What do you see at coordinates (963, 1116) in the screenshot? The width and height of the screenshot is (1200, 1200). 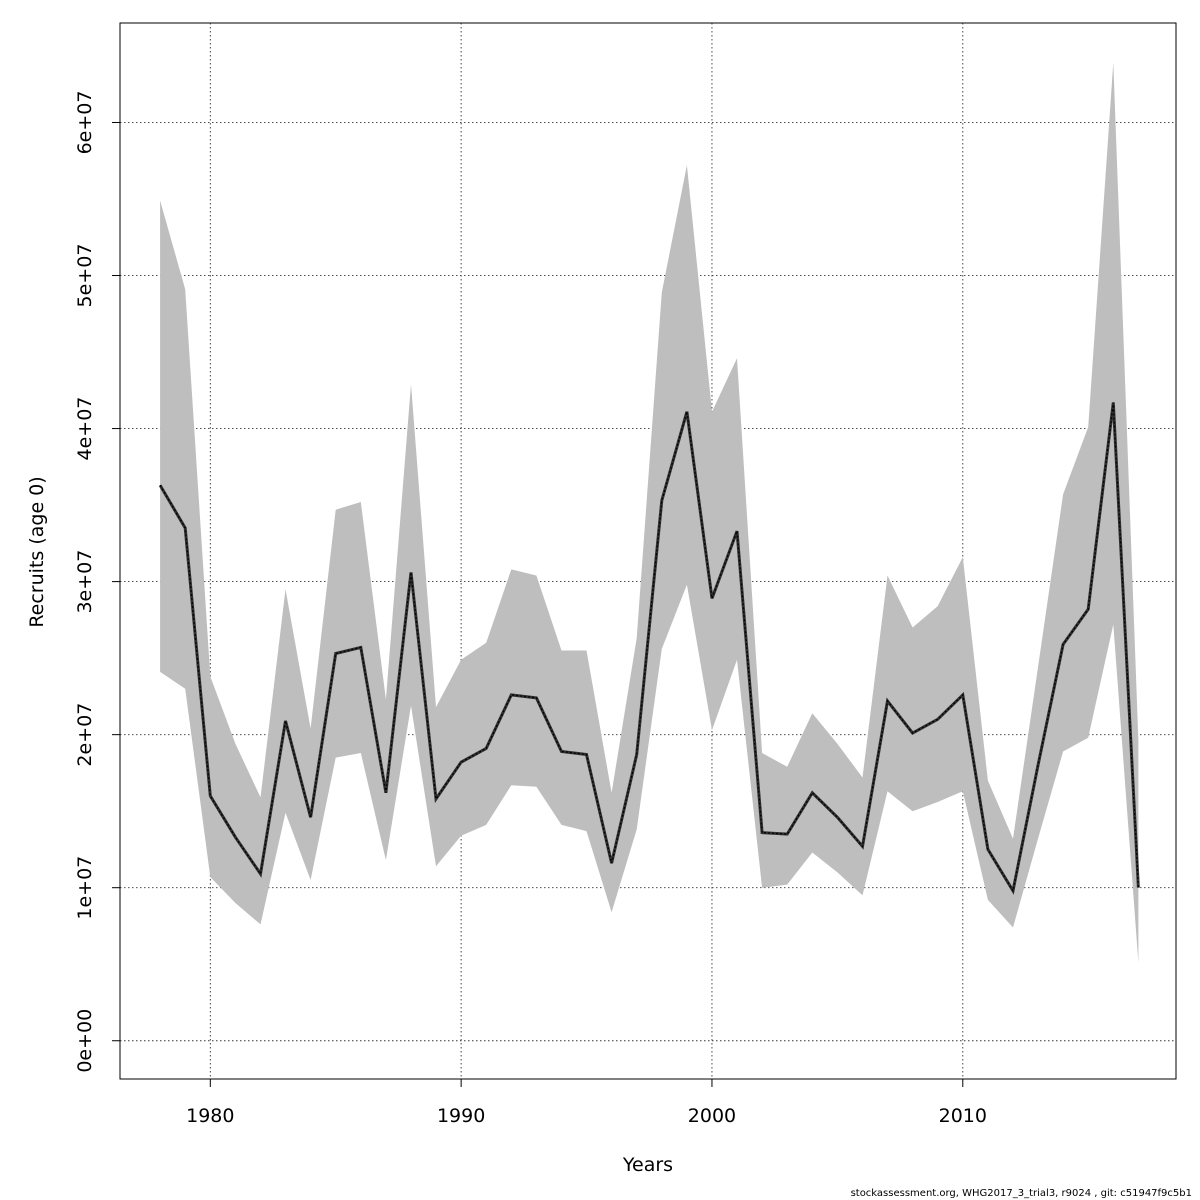 I see `x-tick-label: 2010` at bounding box center [963, 1116].